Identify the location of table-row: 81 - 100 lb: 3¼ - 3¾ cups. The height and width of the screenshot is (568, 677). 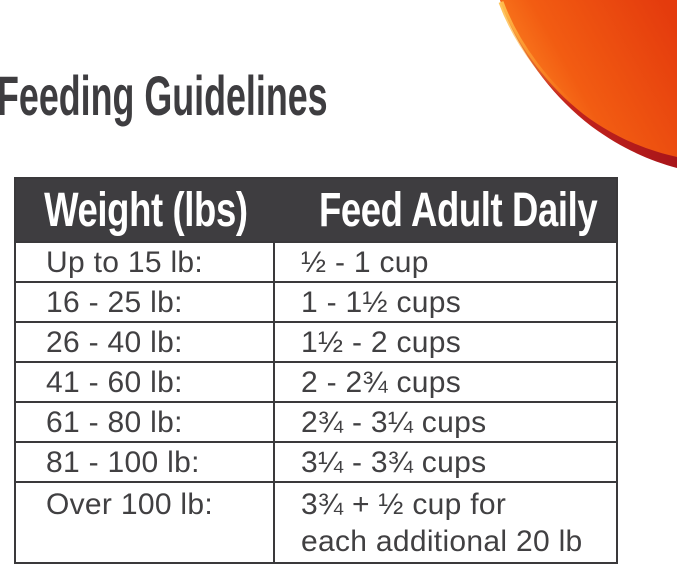
(316, 461).